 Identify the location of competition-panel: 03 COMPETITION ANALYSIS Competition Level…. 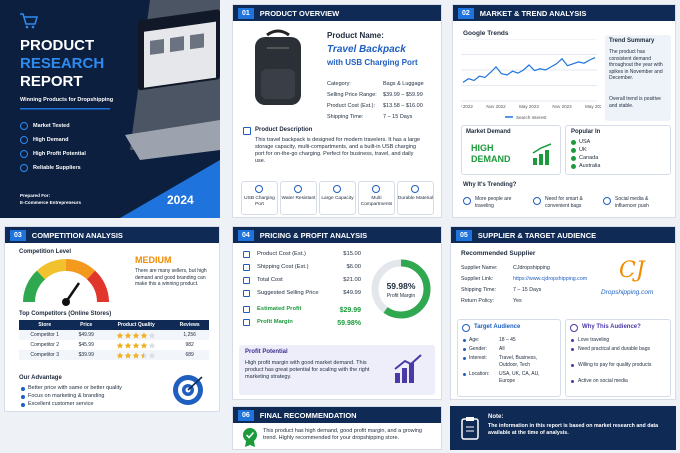
(112, 319).